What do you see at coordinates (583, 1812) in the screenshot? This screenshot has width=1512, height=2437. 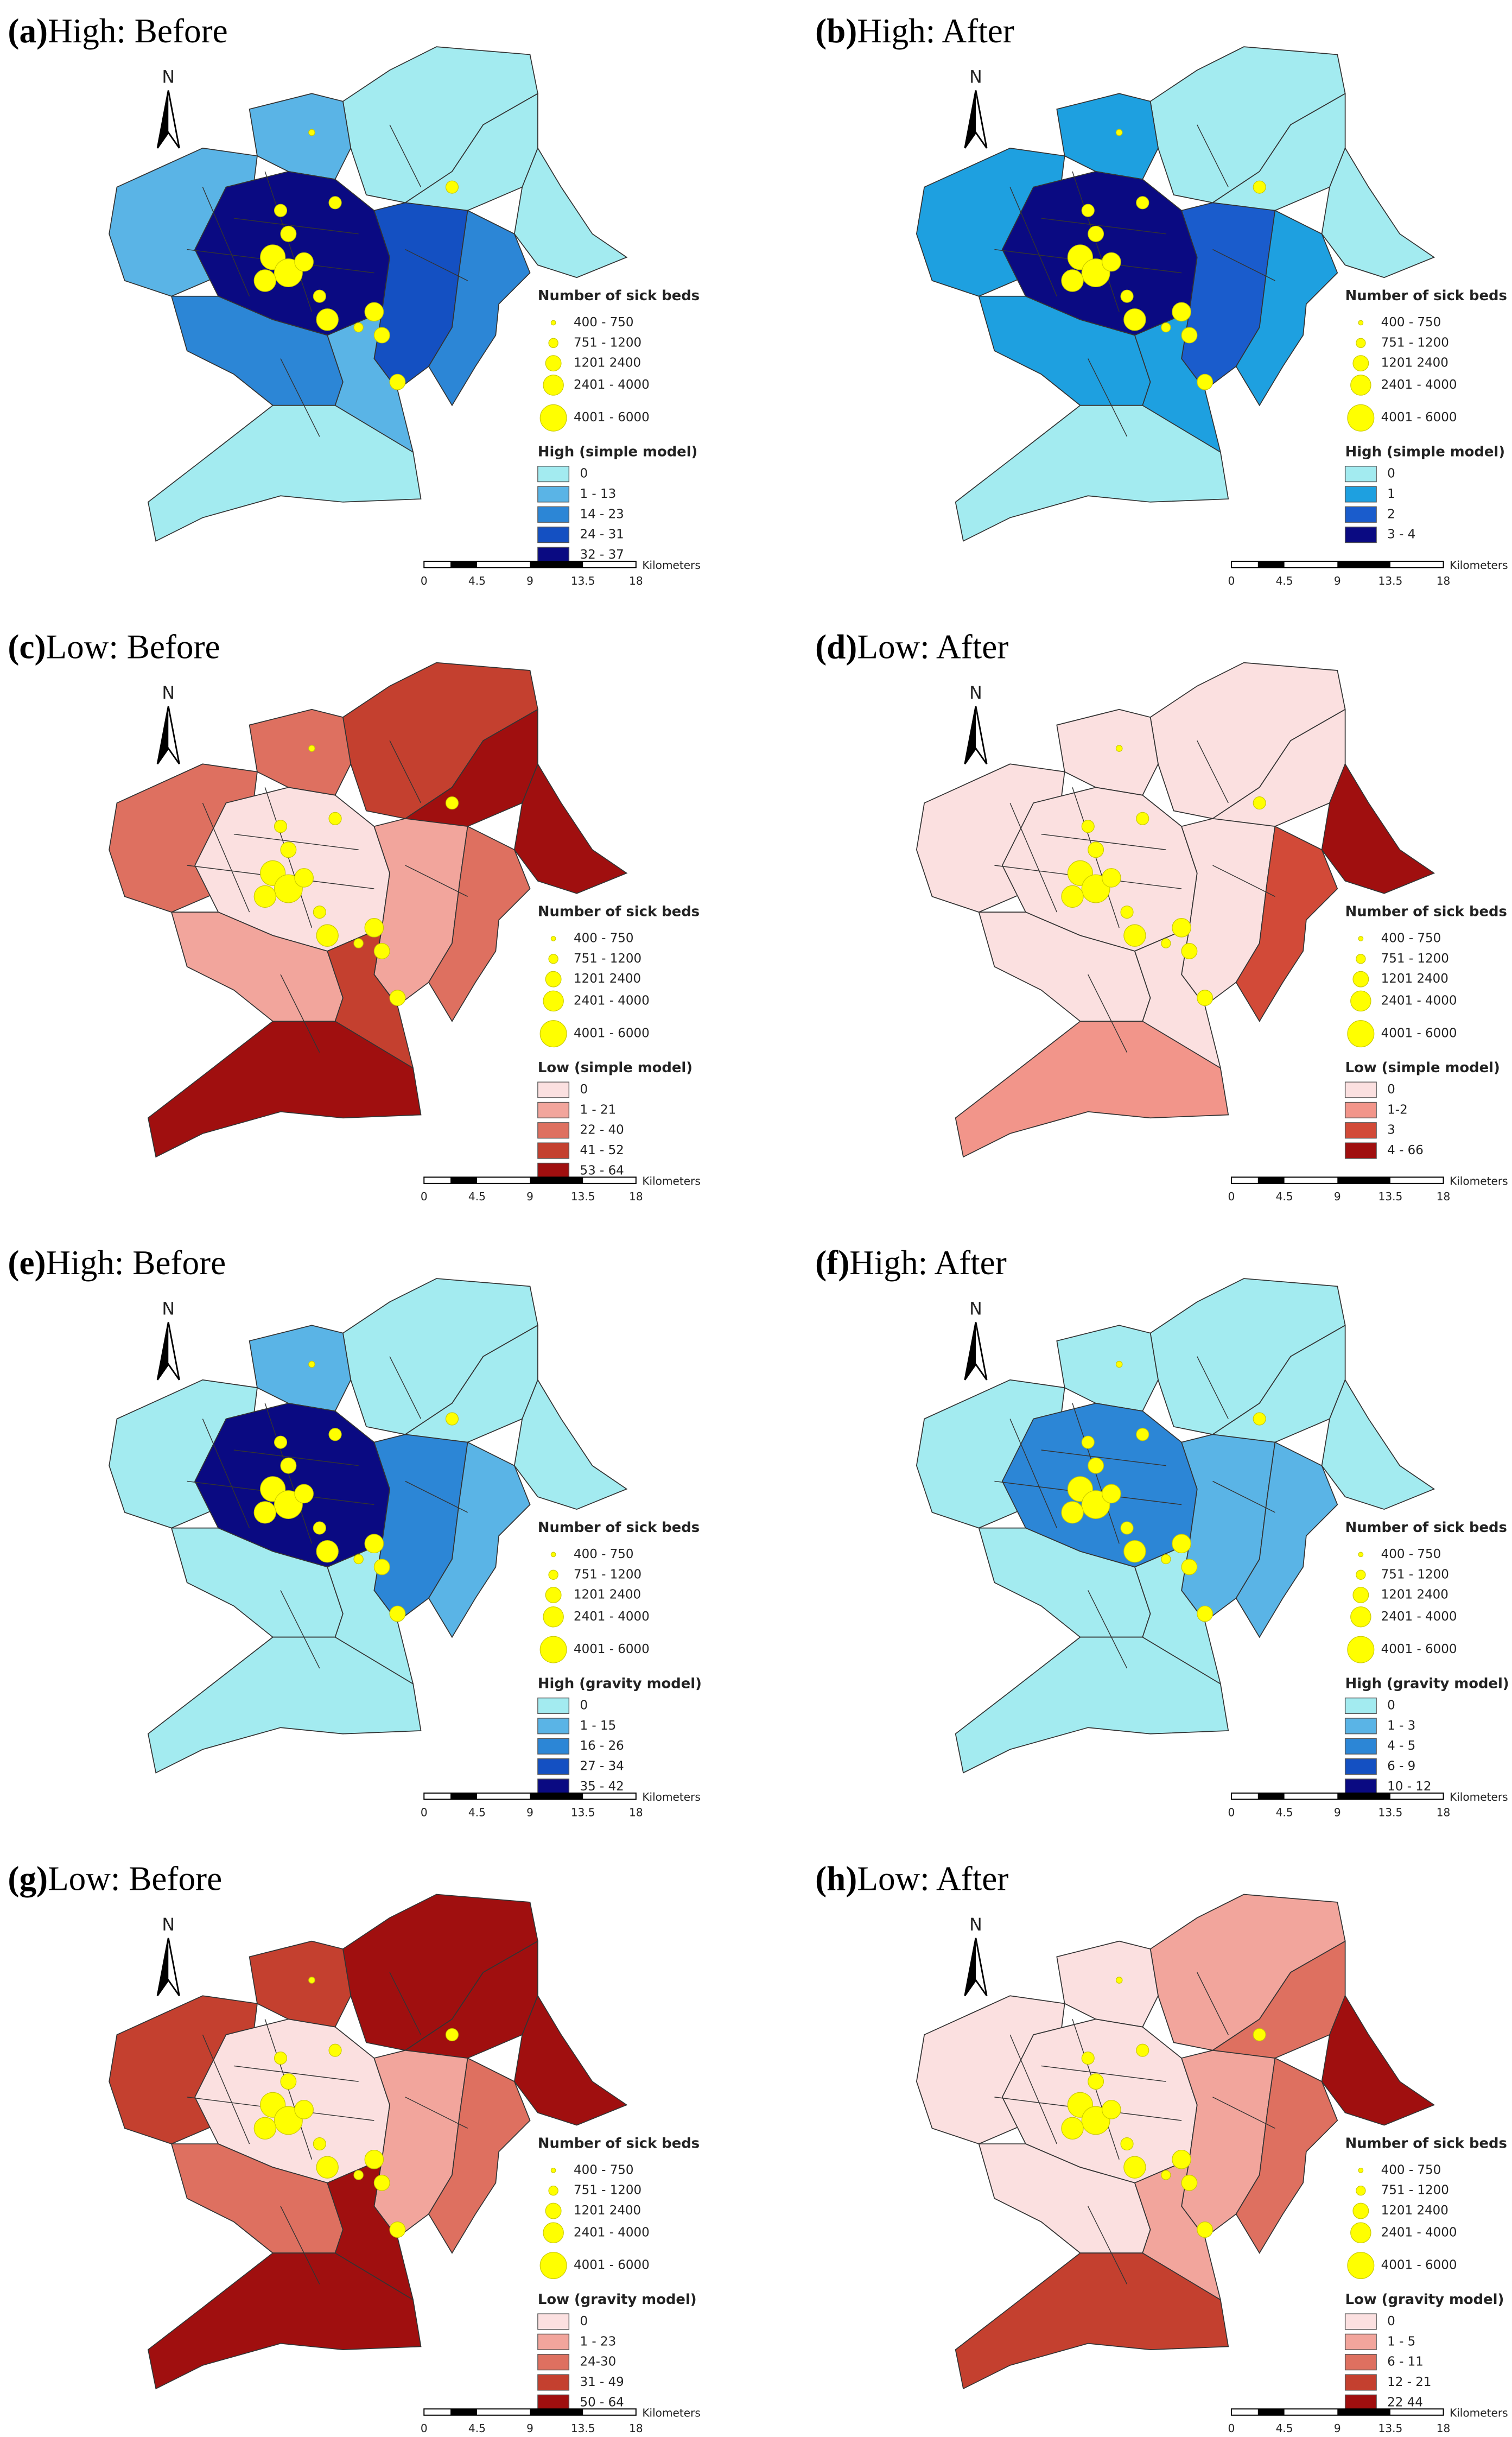 I see `scale-label: 13.5` at bounding box center [583, 1812].